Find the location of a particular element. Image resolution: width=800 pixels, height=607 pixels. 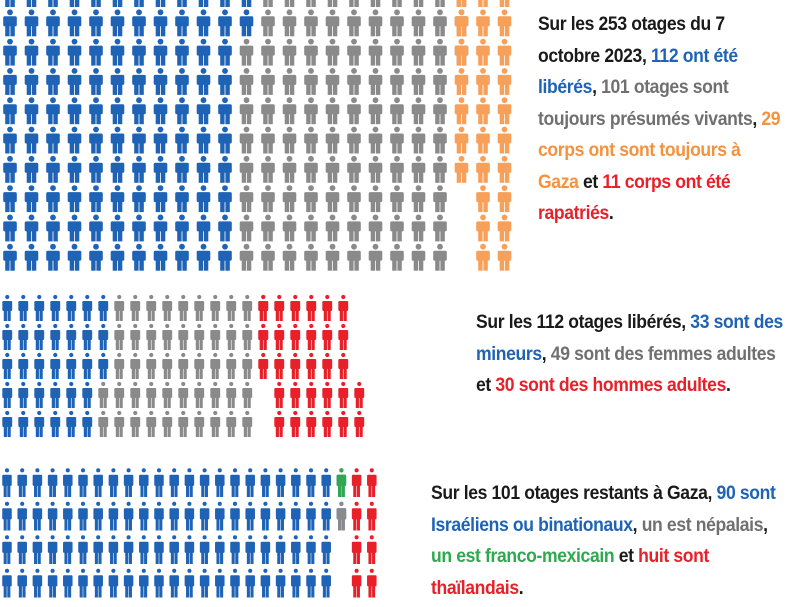

caption-run: 11 corps ont été rapatriés is located at coordinates (634, 197).